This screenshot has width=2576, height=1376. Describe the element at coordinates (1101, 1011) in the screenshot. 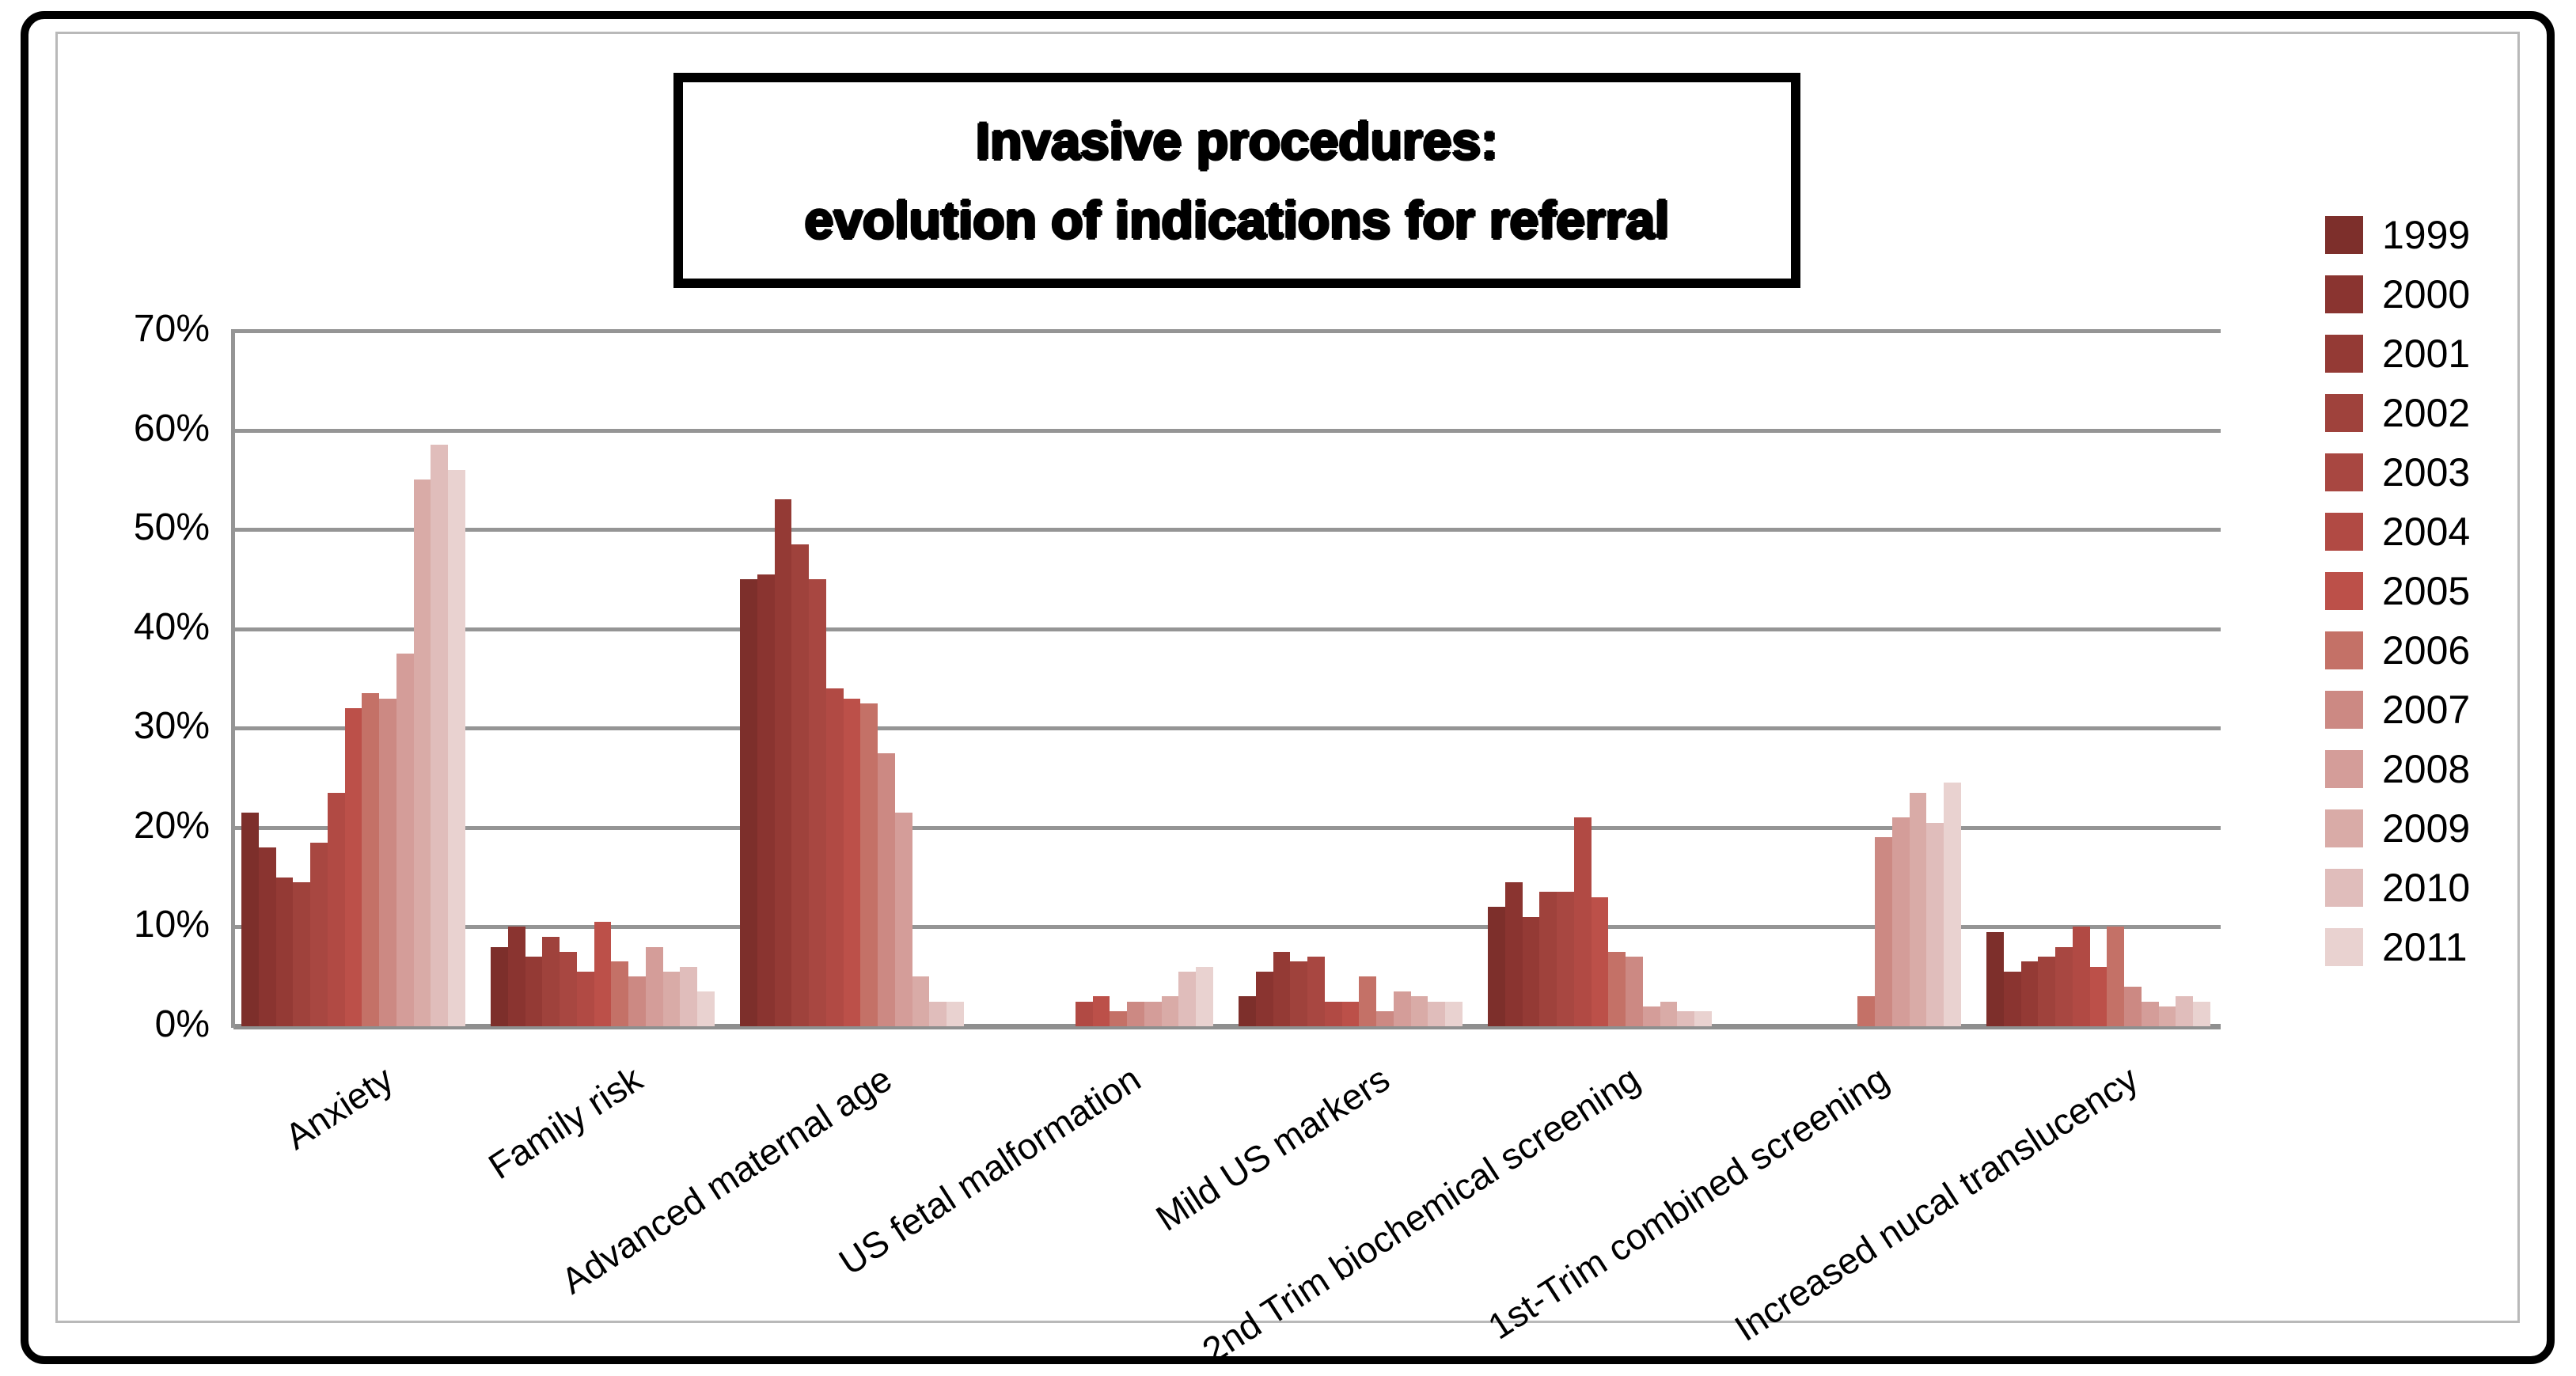

I see `bar-2005-us-fetal-malformation` at that location.